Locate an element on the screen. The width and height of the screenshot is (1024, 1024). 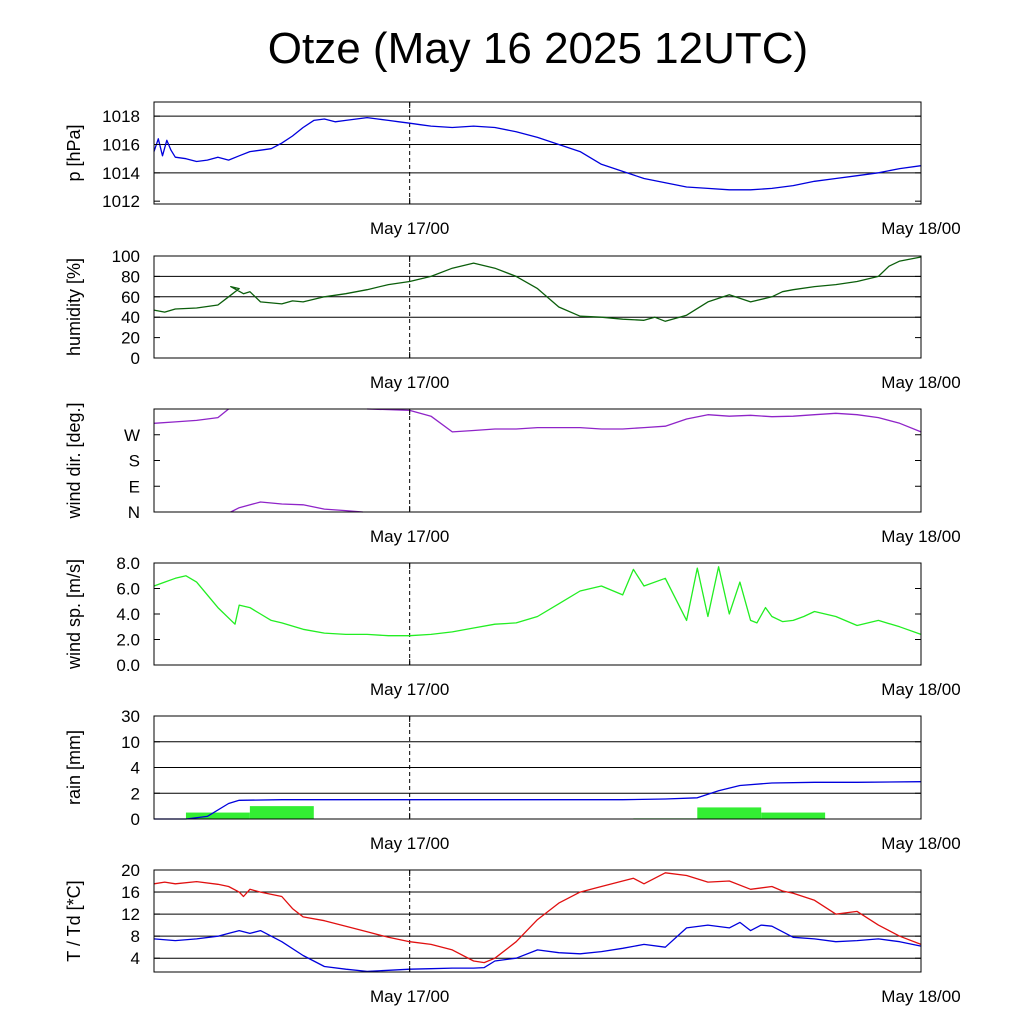
panel-temperature-dewpoint: 4 8 12 16 20 May 17/00 May 18/00 T / Td [*C] is located at coordinates (512, 933).